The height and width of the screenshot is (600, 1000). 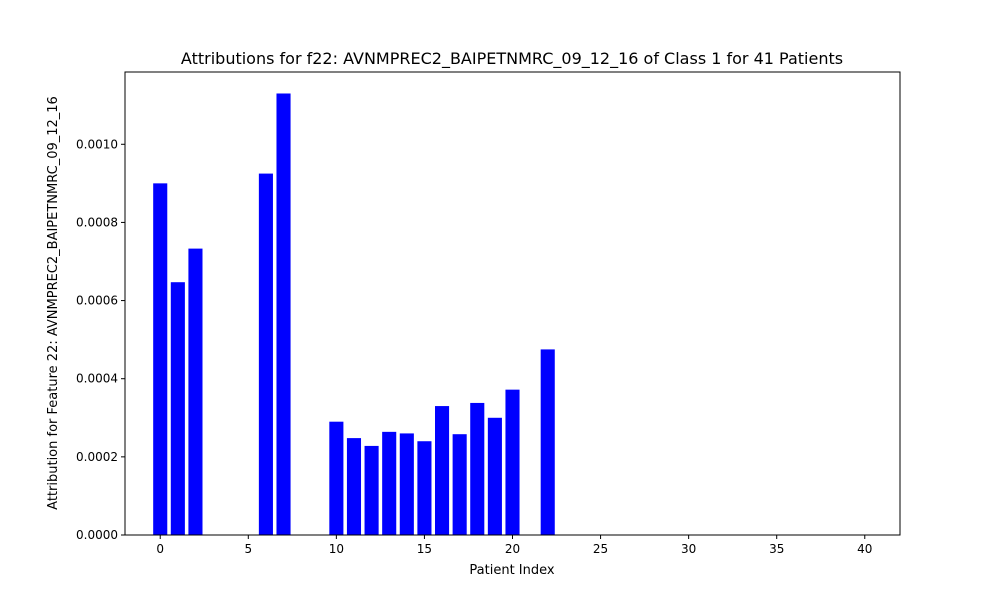 What do you see at coordinates (97, 222) in the screenshot?
I see `y-tick-label: 0.0008` at bounding box center [97, 222].